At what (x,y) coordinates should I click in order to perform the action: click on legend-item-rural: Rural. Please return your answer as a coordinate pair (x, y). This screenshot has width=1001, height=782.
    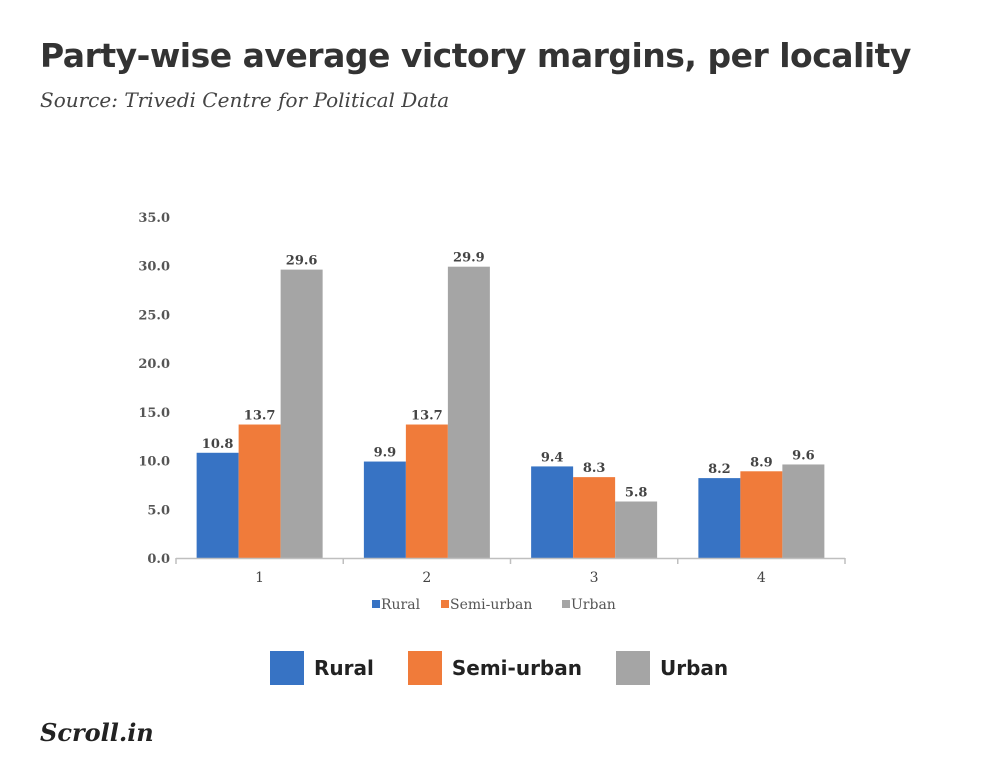
    Looking at the image, I should click on (322, 668).